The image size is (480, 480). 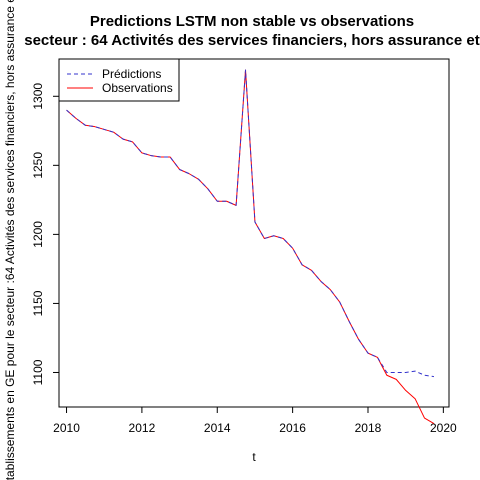 What do you see at coordinates (66, 428) in the screenshot?
I see `x-tick-label: 2010` at bounding box center [66, 428].